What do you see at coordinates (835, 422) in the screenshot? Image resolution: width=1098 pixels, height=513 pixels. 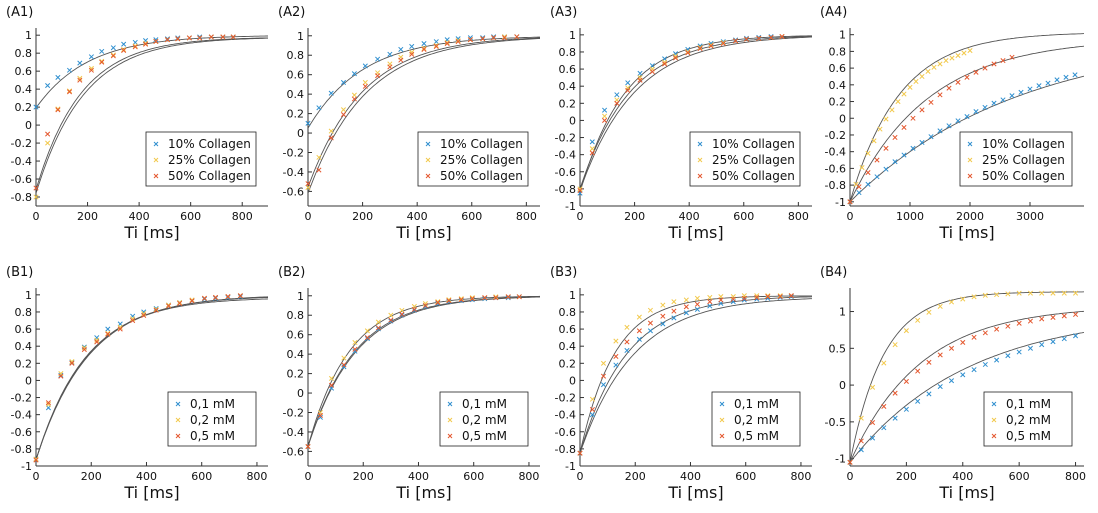 I see `y-tick-label: -0.5` at bounding box center [835, 422].